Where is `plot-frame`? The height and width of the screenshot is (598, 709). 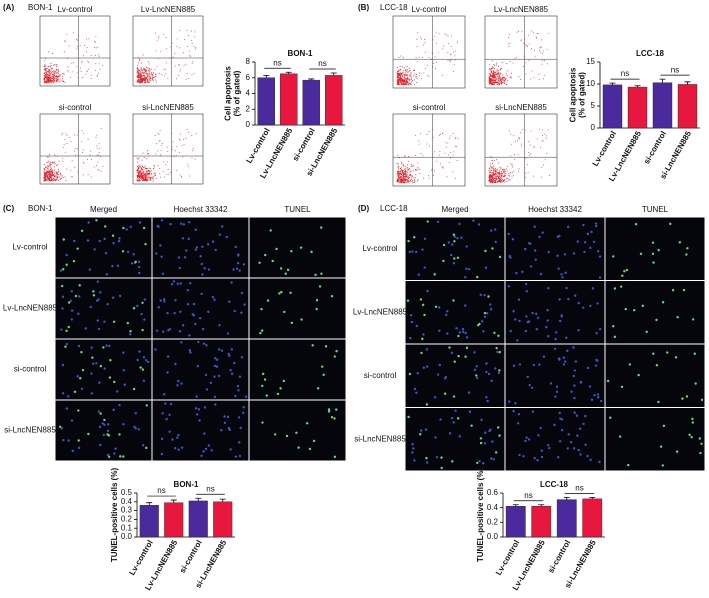 plot-frame is located at coordinates (429, 52).